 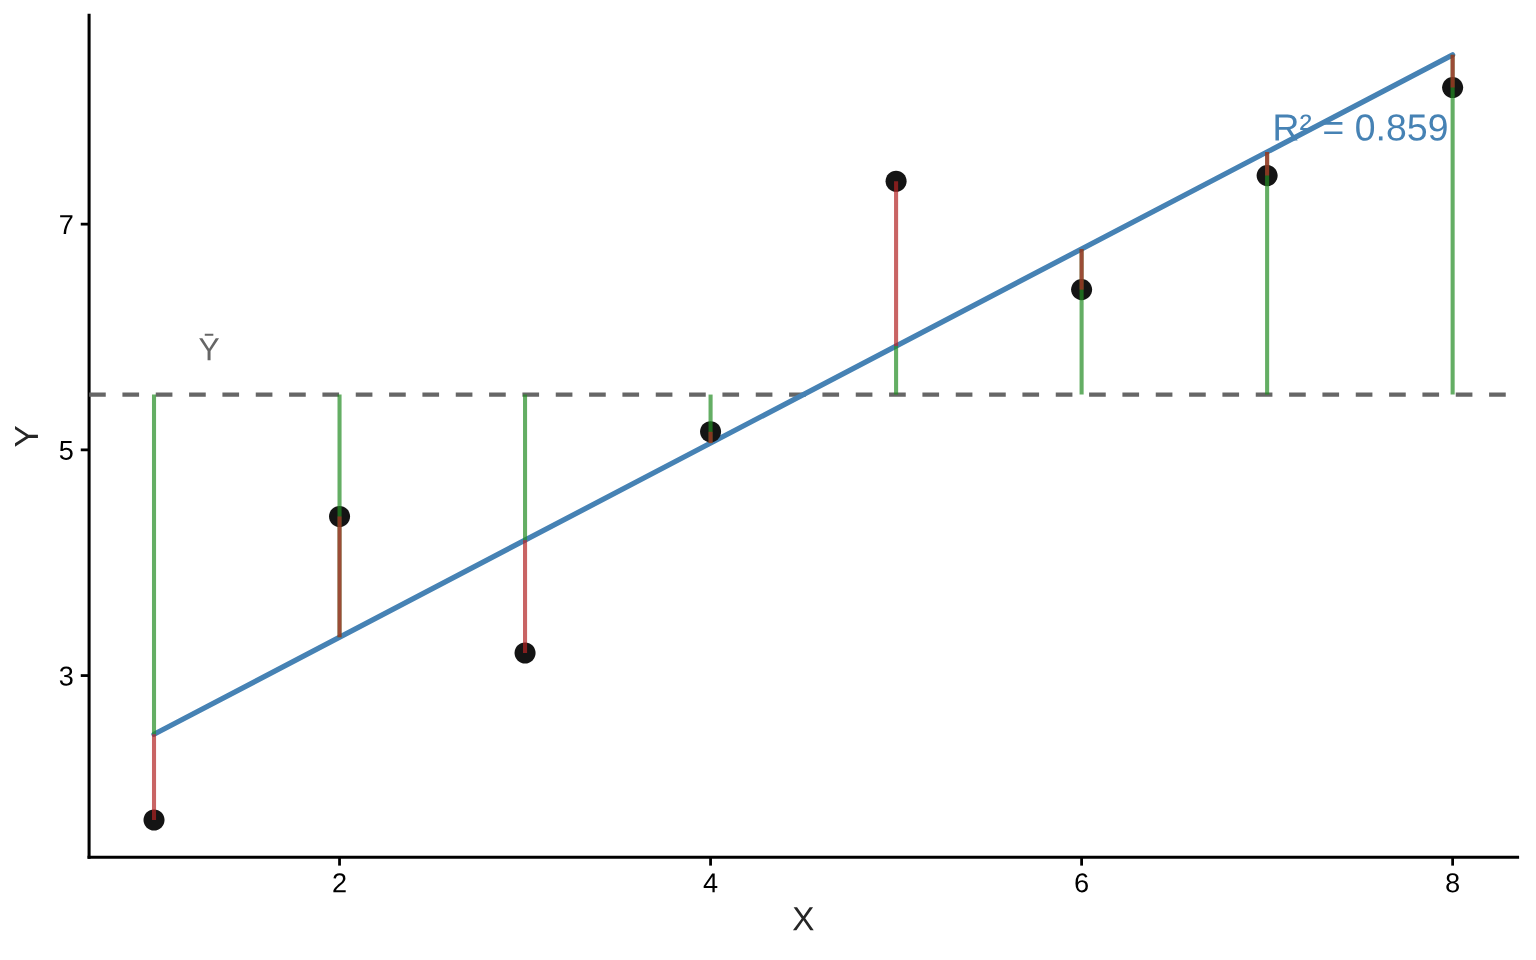 I want to click on x-tick-label: 8, so click(x=1452, y=883).